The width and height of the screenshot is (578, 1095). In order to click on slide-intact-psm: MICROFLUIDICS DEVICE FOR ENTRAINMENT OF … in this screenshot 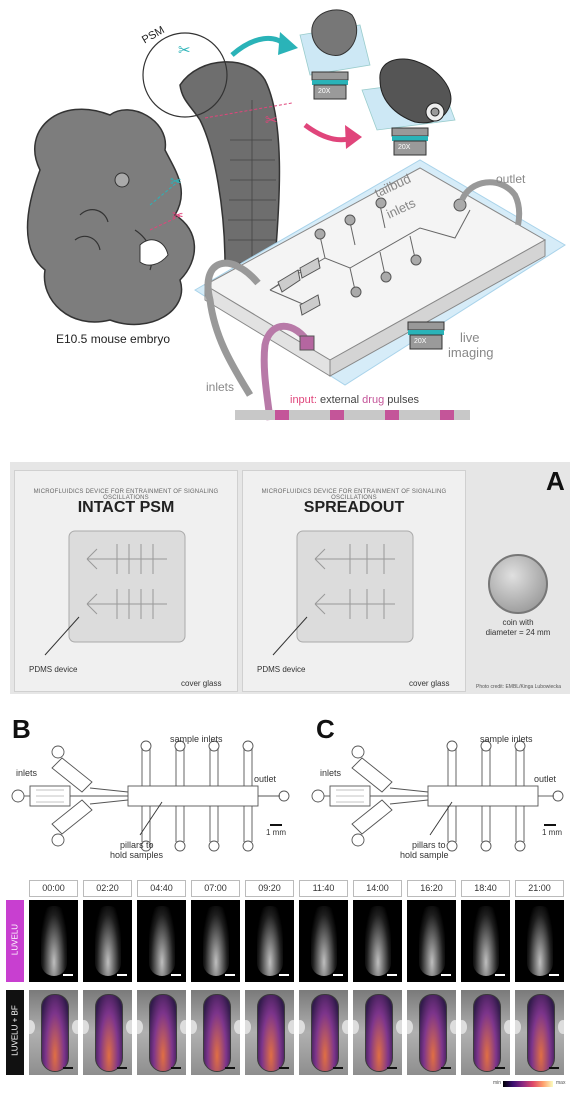, I will do `click(126, 581)`.